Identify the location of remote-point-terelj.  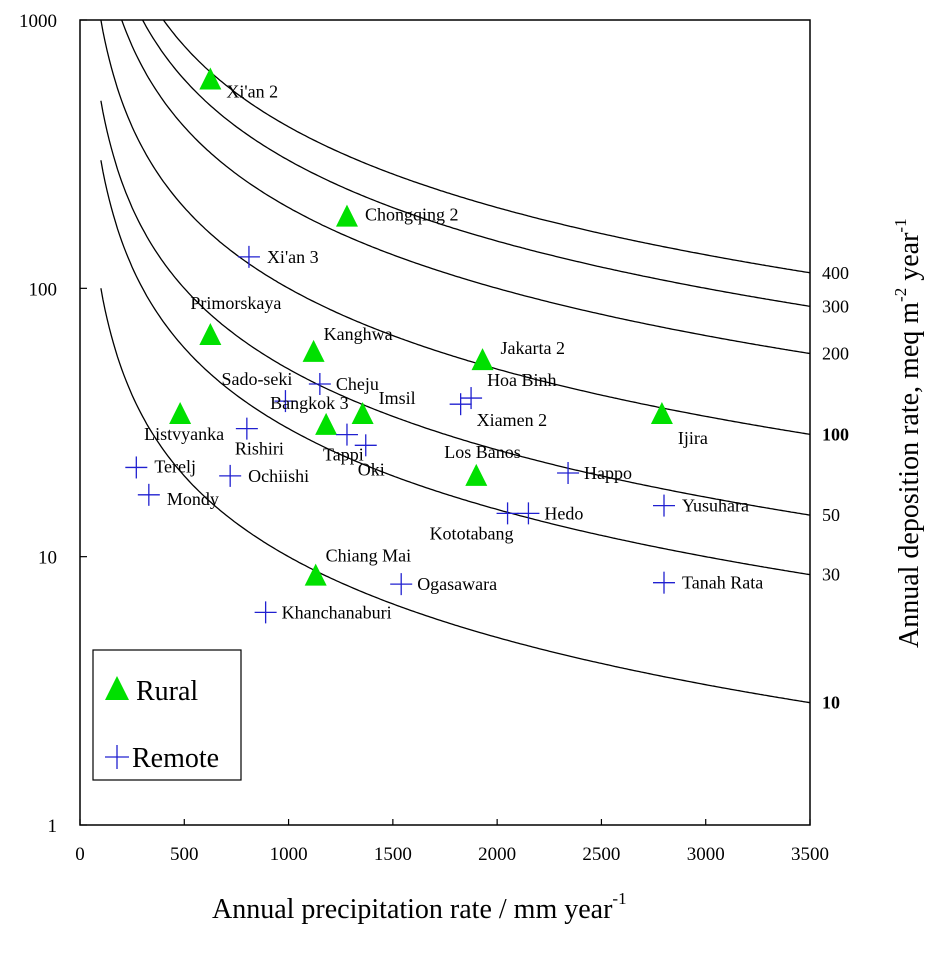
(136, 467).